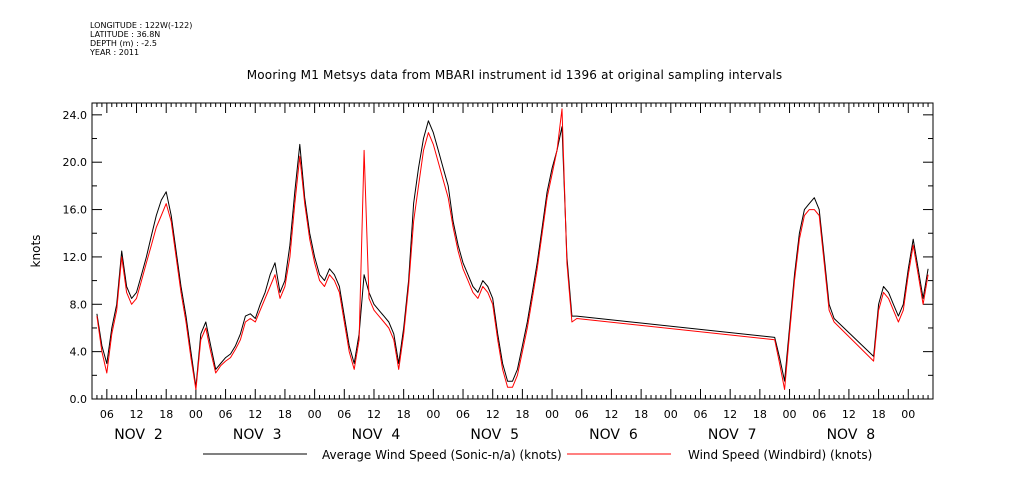 This screenshot has width=1009, height=504. I want to click on y-tick-label: 0.0, so click(79, 399).